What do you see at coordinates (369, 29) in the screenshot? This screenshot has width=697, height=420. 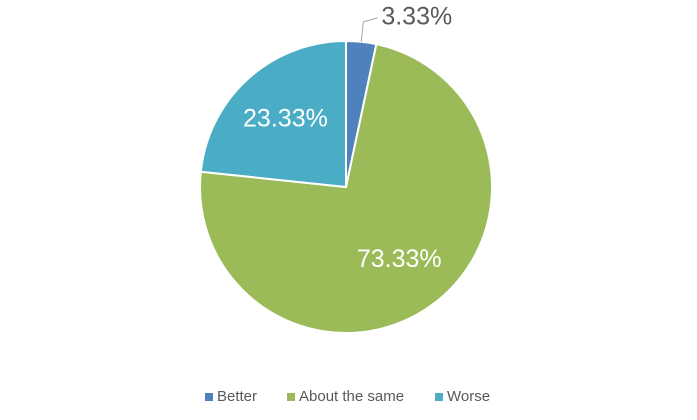 I see `leader-line` at bounding box center [369, 29].